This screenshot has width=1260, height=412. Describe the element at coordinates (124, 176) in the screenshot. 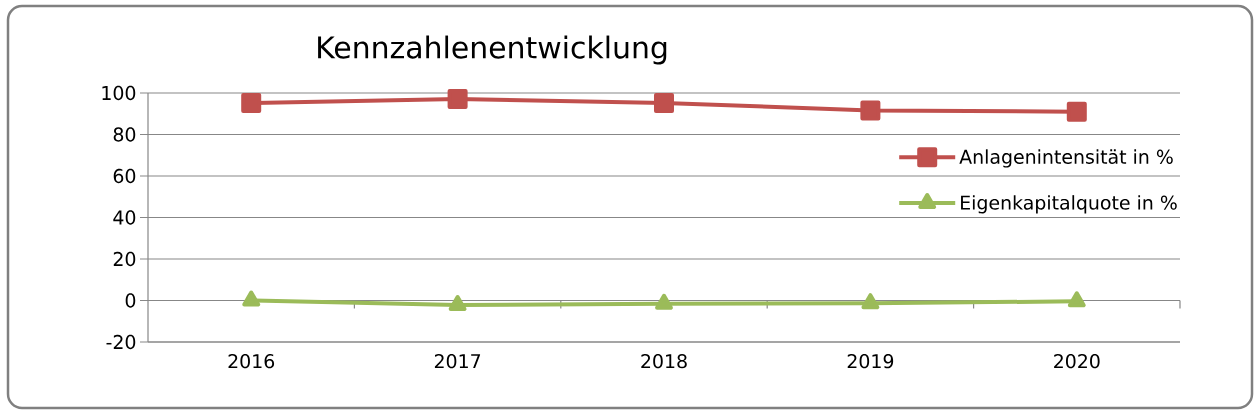

I see `y-tick-label: 60` at that location.